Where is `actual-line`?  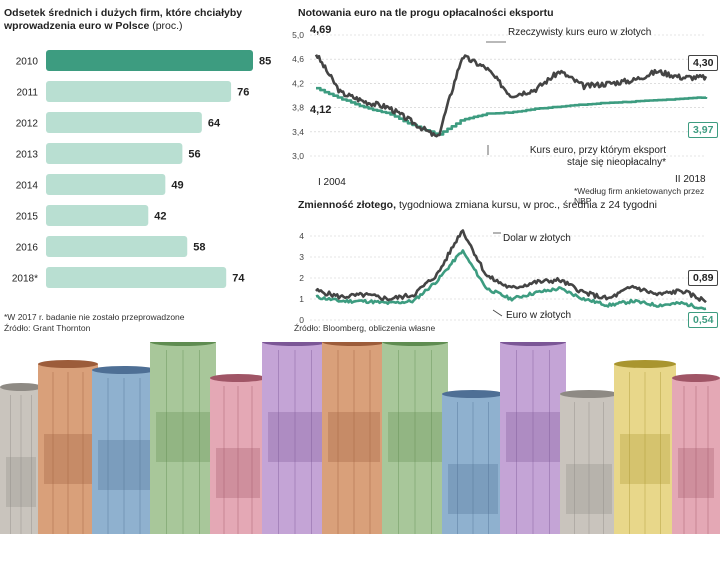
actual-line is located at coordinates (511, 96).